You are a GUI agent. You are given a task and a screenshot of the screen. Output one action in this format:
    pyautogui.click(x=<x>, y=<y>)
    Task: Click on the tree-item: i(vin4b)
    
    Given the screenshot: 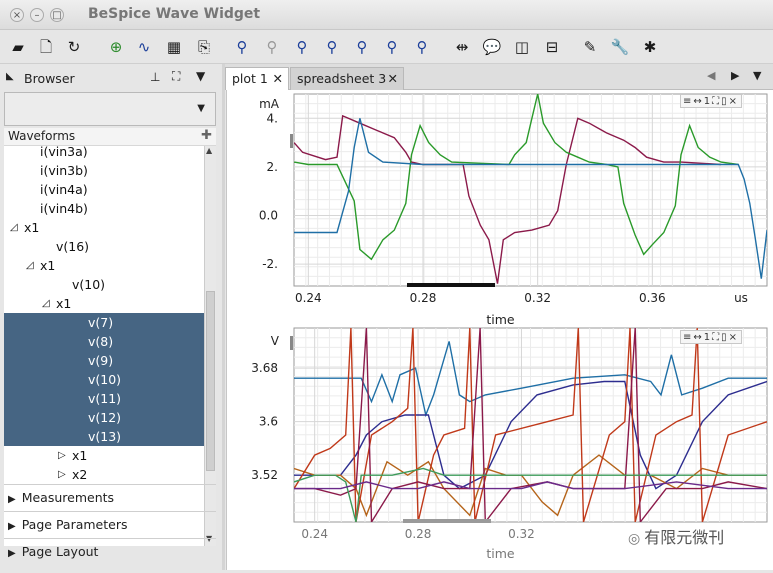 What is the action you would take?
    pyautogui.click(x=104, y=208)
    